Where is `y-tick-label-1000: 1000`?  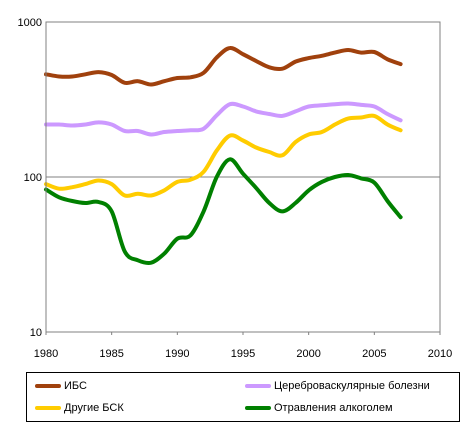
y-tick-label-1000: 1000 is located at coordinates (30, 23).